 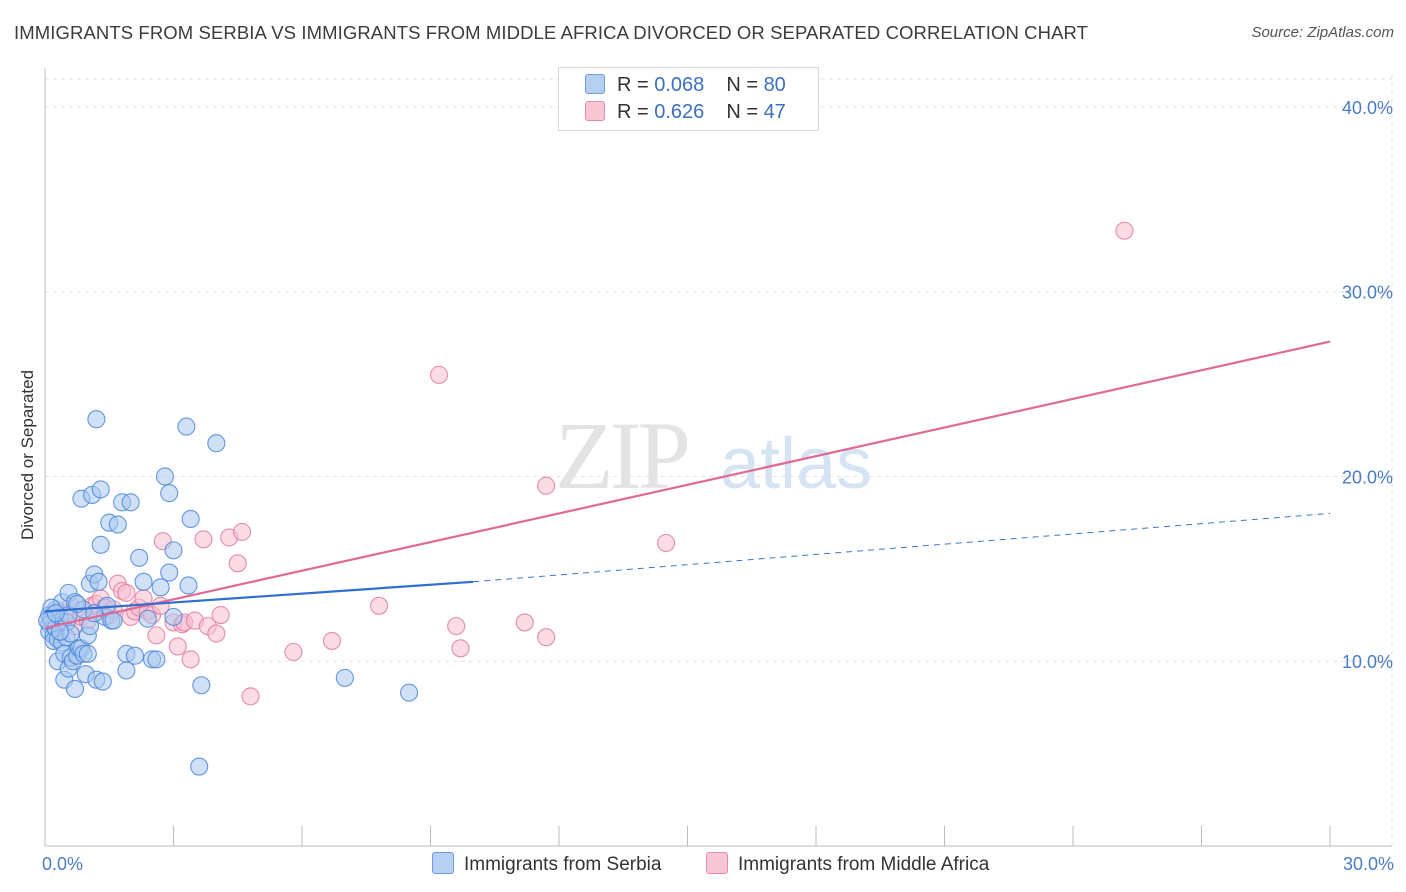 I want to click on serbia-trendline, so click(x=259, y=596).